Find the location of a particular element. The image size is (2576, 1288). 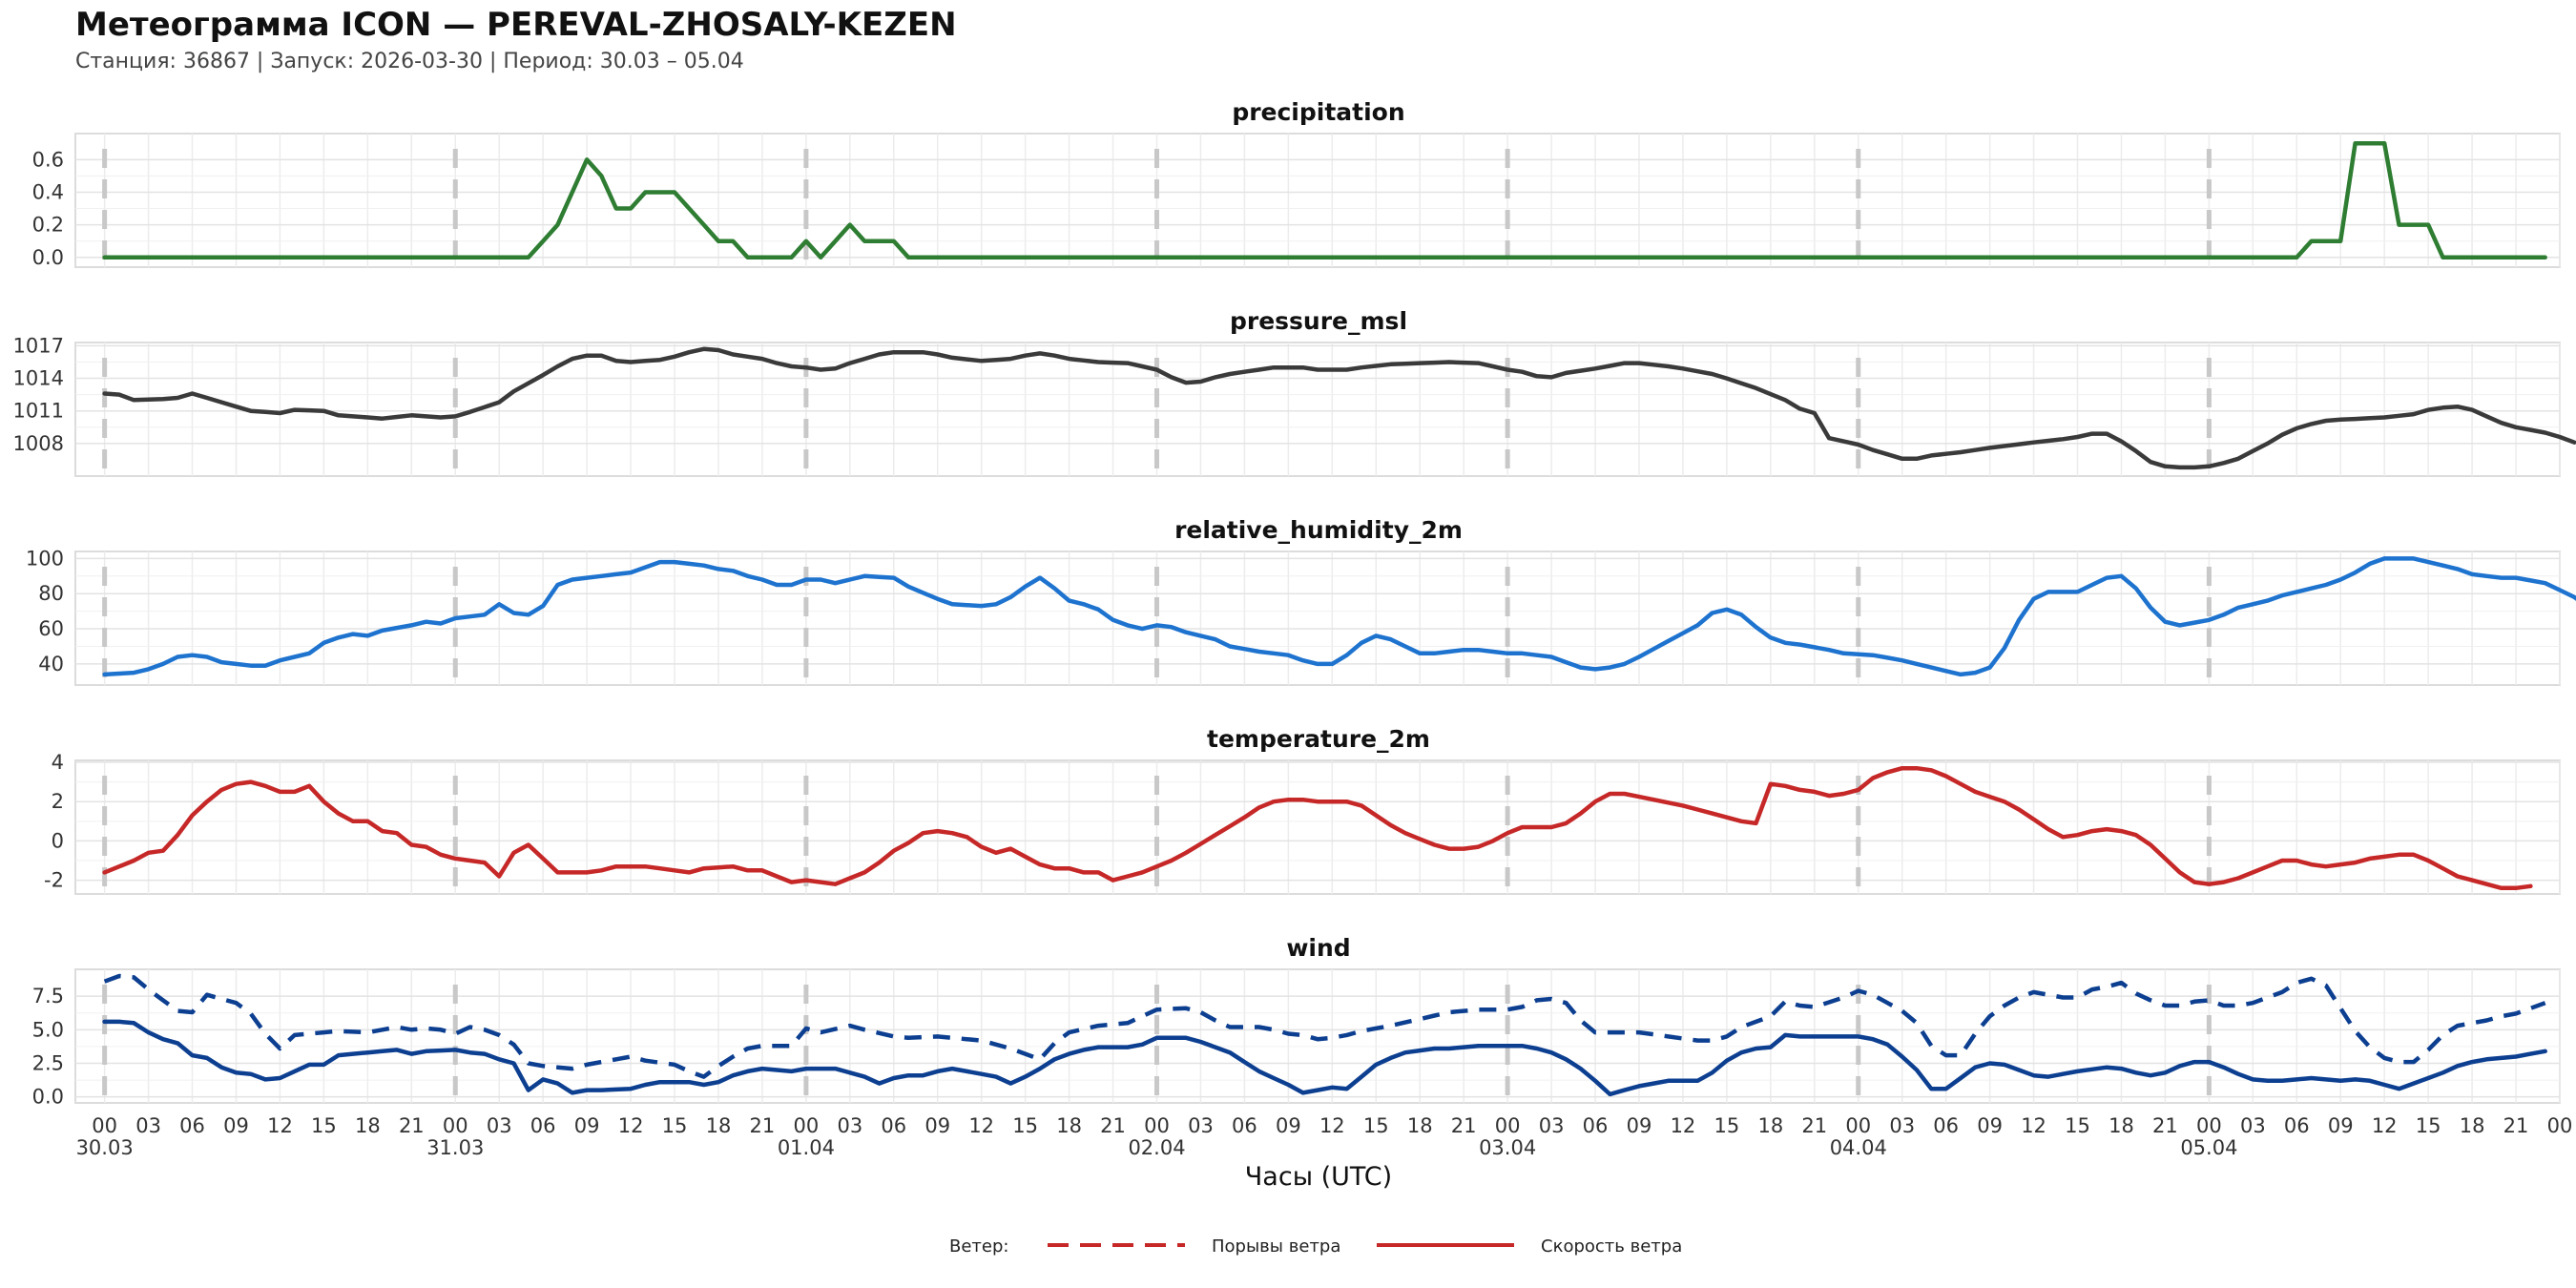

panel-title: pressure_msl is located at coordinates (1318, 321).